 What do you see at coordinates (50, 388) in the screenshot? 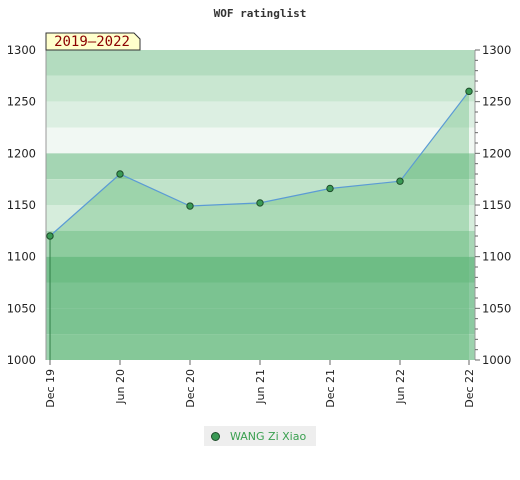
I see `x-tick-label: Dec 19` at bounding box center [50, 388].